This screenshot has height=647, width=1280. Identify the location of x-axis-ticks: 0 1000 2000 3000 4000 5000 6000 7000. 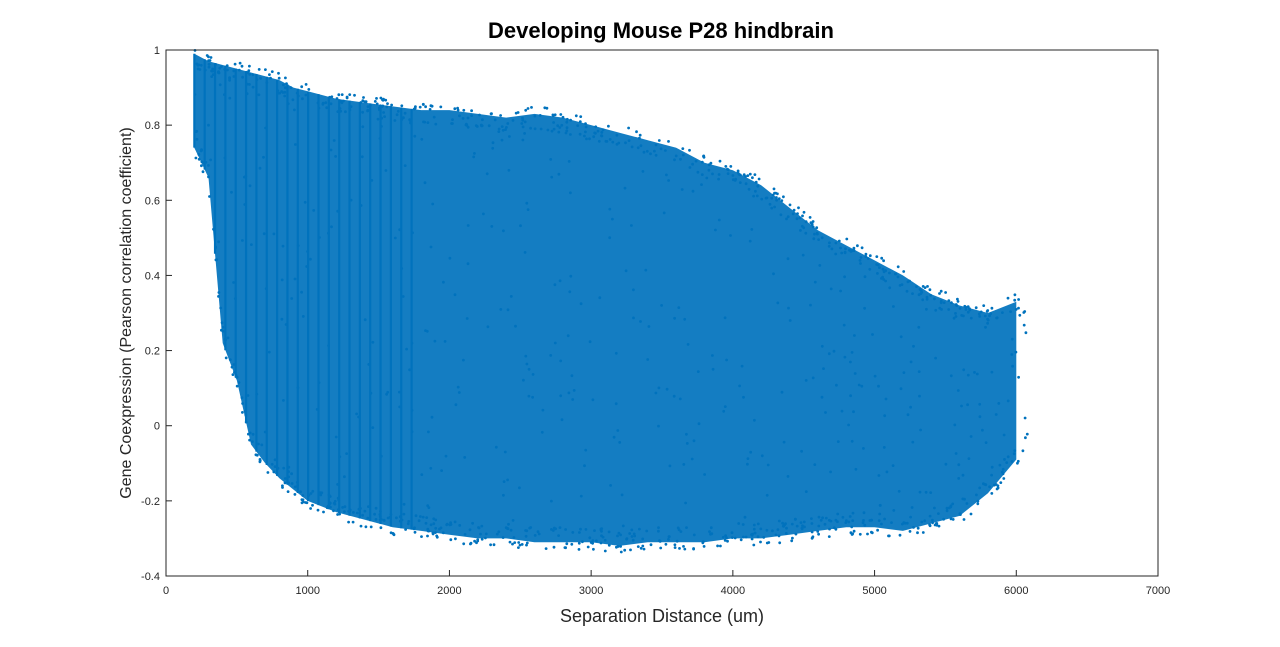
(666, 583).